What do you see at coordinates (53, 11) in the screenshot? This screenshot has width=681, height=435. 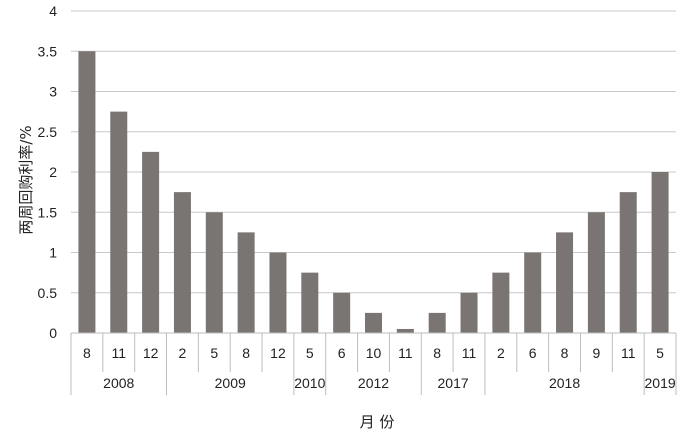 I see `y-tick-label: 4` at bounding box center [53, 11].